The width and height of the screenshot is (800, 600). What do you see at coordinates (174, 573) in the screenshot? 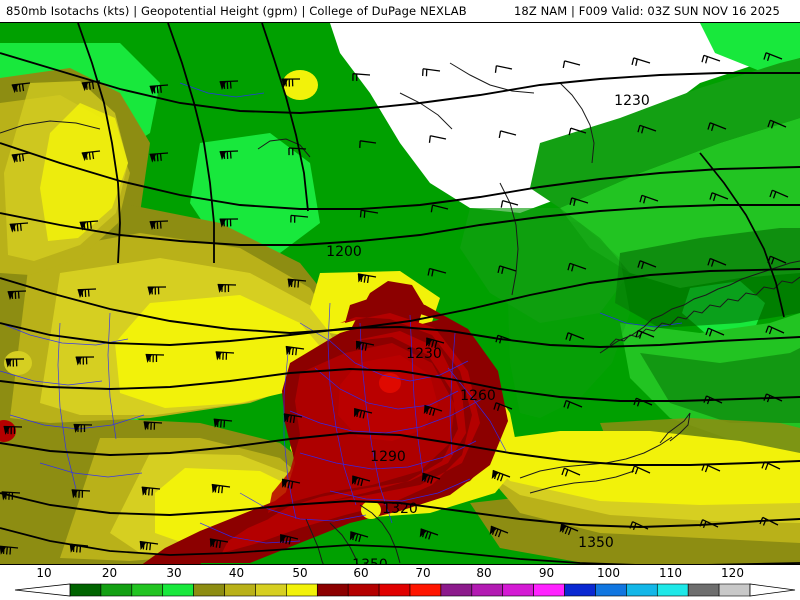
I see `colorbar-tick-label: 30` at bounding box center [174, 573].